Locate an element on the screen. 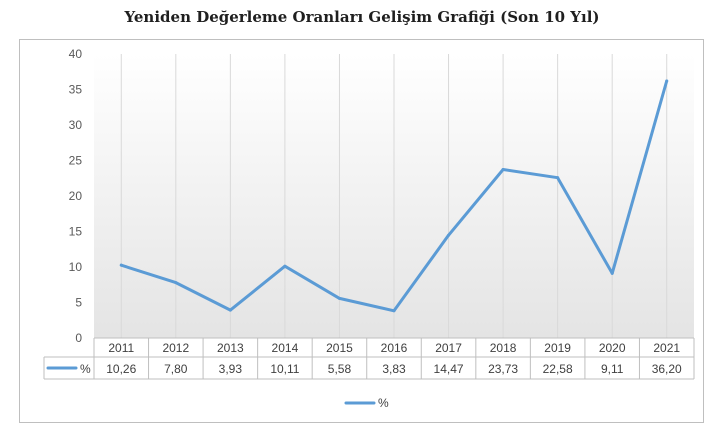 The image size is (724, 438). data-table-value: 10,26 is located at coordinates (121, 369).